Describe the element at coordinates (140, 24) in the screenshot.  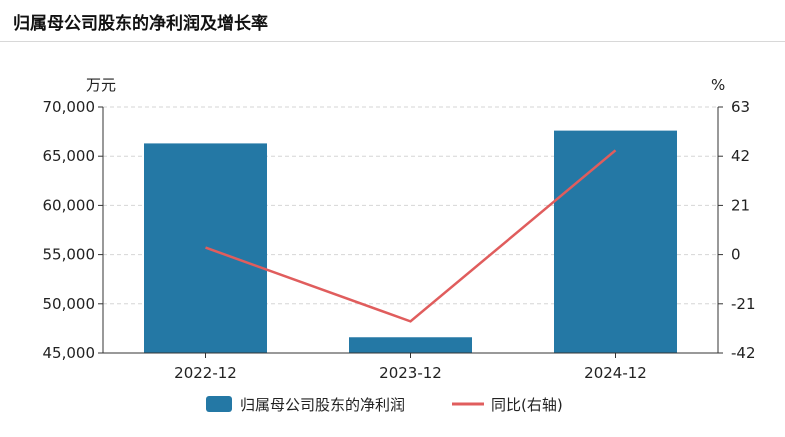
I see `chart-title: 归属母公司股东的净利润及增长率` at that location.